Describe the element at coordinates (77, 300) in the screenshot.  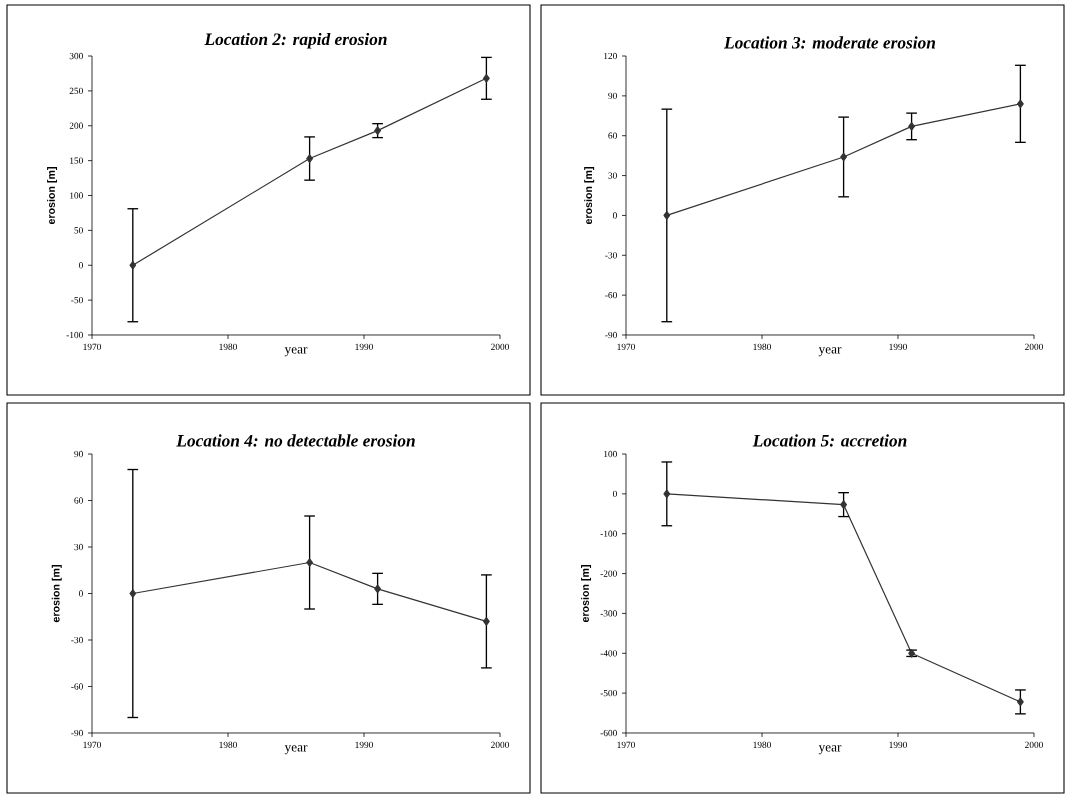
I see `y-tick-label: -50` at that location.